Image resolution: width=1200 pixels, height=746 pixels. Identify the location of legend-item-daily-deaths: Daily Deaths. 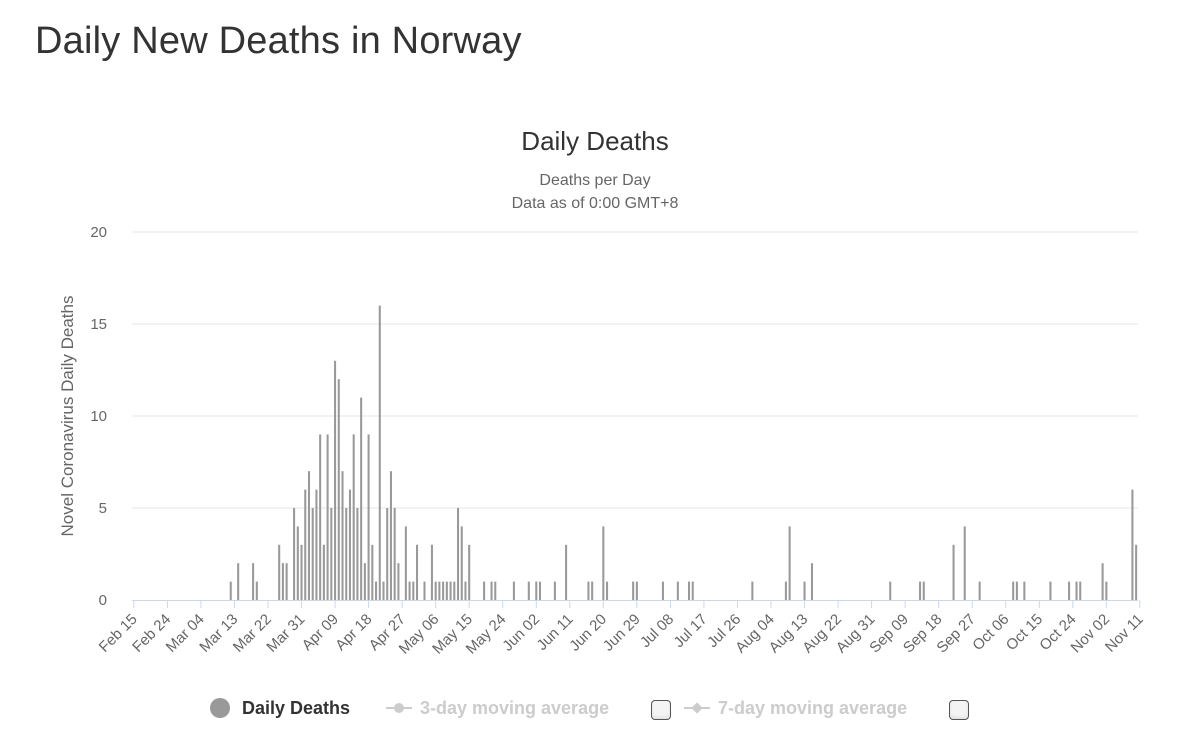
(280, 708).